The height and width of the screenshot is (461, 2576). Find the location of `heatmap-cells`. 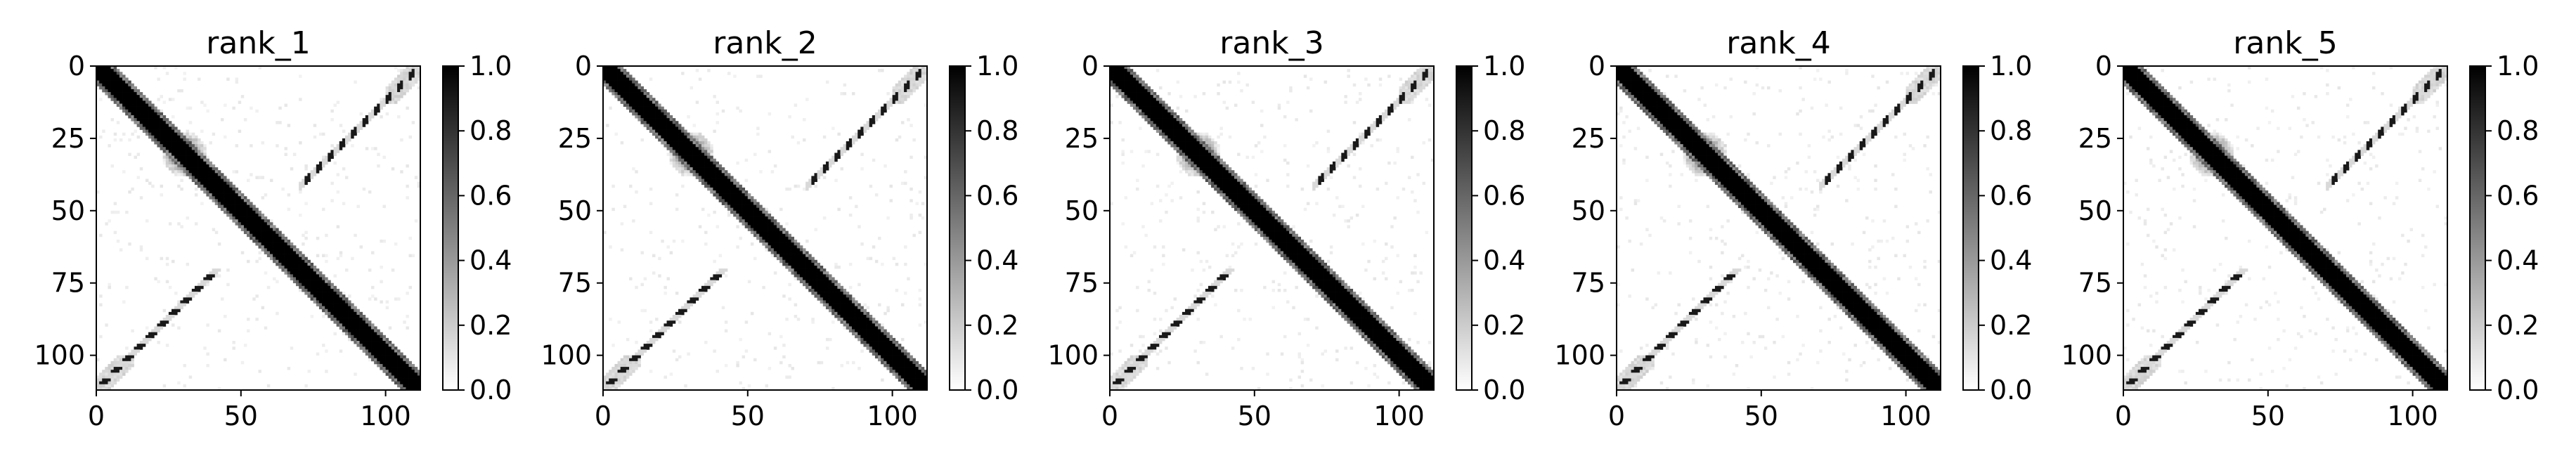

heatmap-cells is located at coordinates (765, 228).